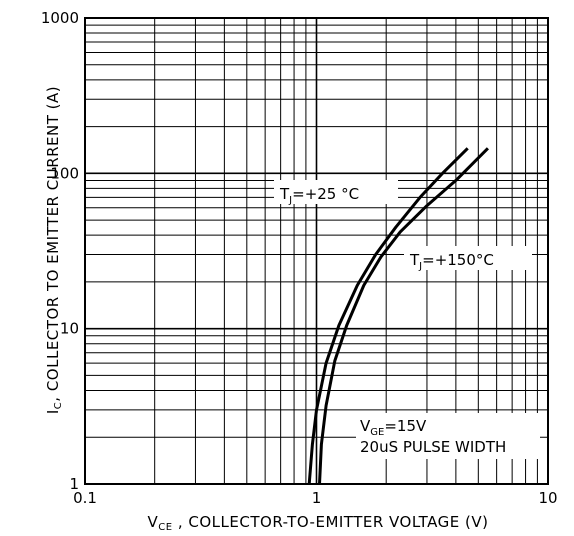  I want to click on x-axis-title: VCE , COLLECTOR-TO-EMITTER VOLTAGE (V), so click(318, 523).